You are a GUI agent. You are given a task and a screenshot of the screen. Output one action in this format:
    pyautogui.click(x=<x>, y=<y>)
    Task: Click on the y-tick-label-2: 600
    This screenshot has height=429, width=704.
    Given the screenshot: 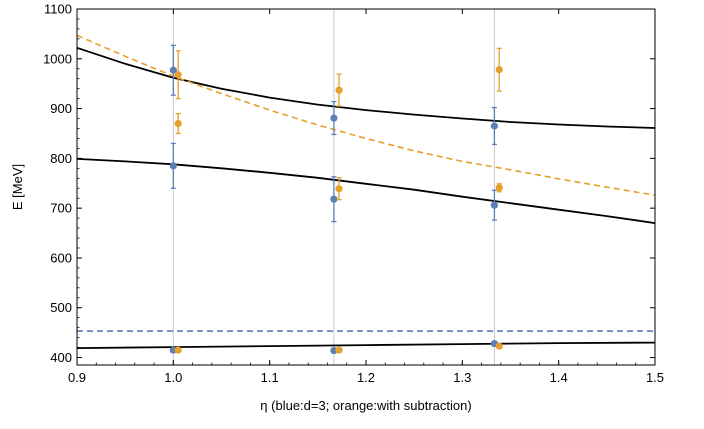 What is the action you would take?
    pyautogui.click(x=61, y=257)
    